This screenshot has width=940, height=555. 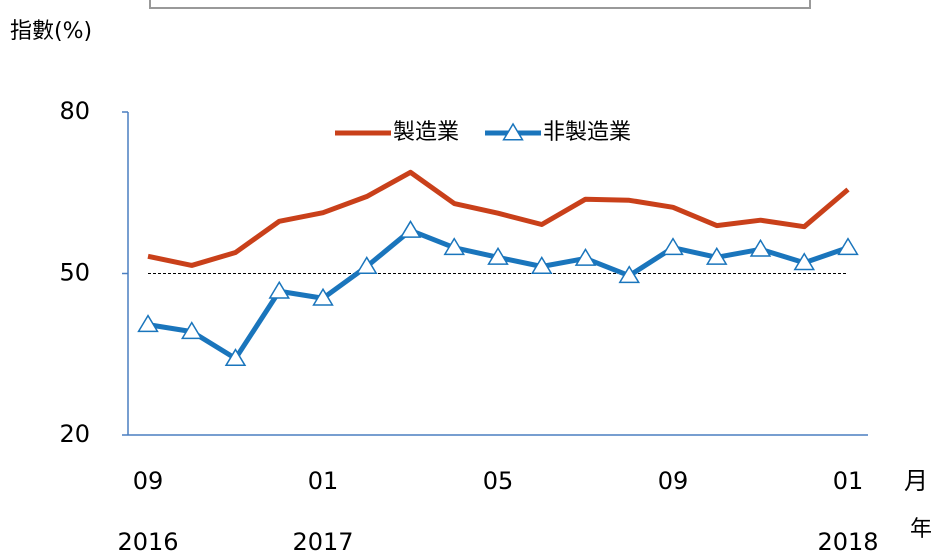 I want to click on legend-marker, so click(x=513, y=131).